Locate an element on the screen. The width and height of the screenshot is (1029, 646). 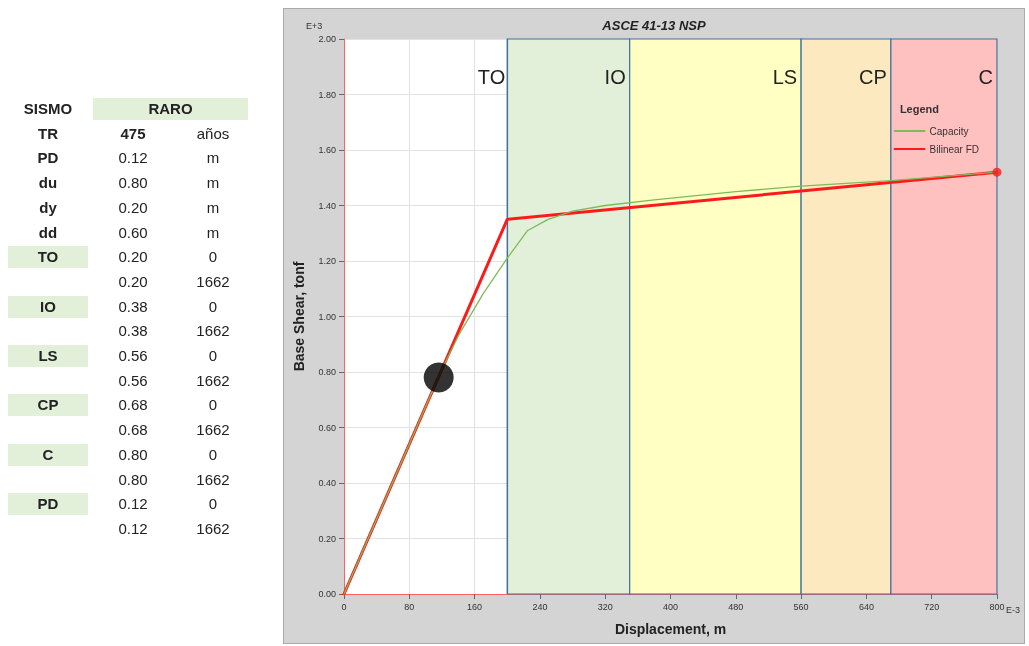
x-tick-label: 80 is located at coordinates (409, 606).